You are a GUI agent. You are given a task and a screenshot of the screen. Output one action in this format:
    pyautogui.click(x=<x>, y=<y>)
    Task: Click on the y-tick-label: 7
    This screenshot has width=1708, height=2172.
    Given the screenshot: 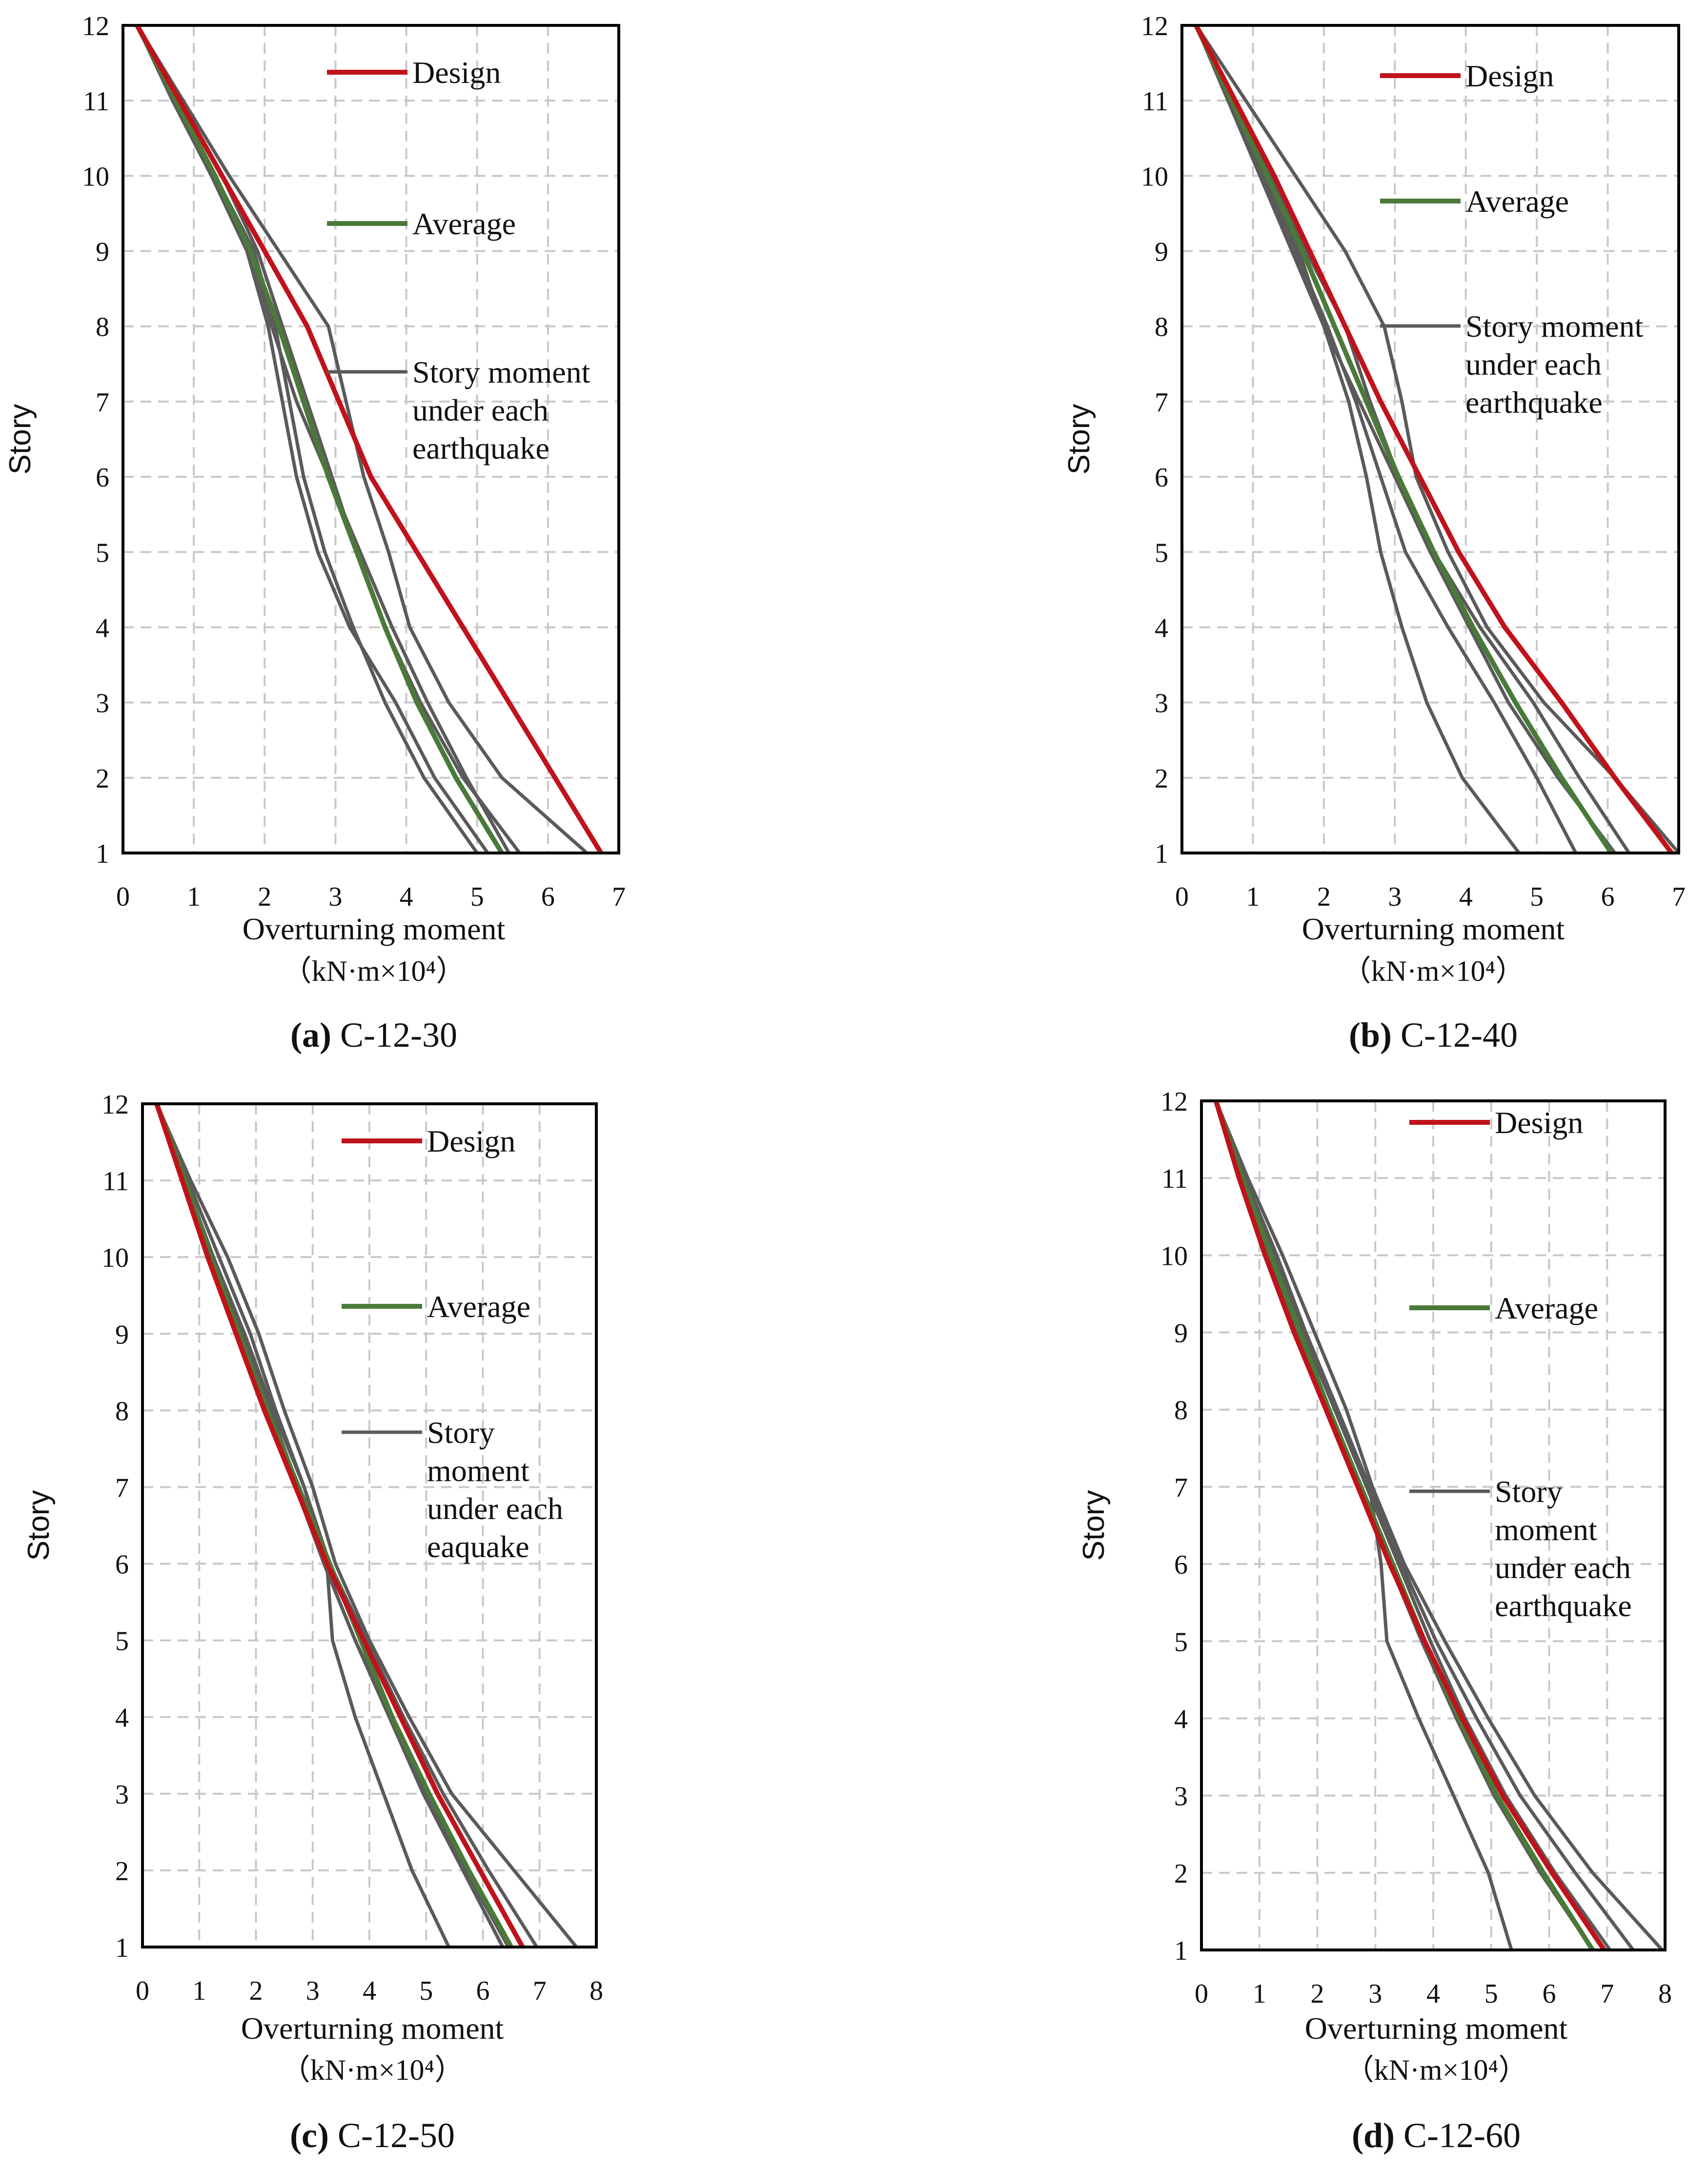 What is the action you would take?
    pyautogui.click(x=102, y=402)
    